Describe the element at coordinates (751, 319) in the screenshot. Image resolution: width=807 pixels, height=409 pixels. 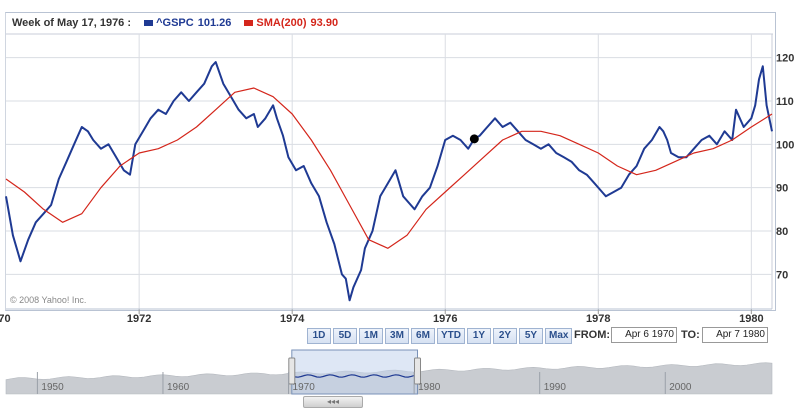
I see `x-tick-label: 1980` at that location.